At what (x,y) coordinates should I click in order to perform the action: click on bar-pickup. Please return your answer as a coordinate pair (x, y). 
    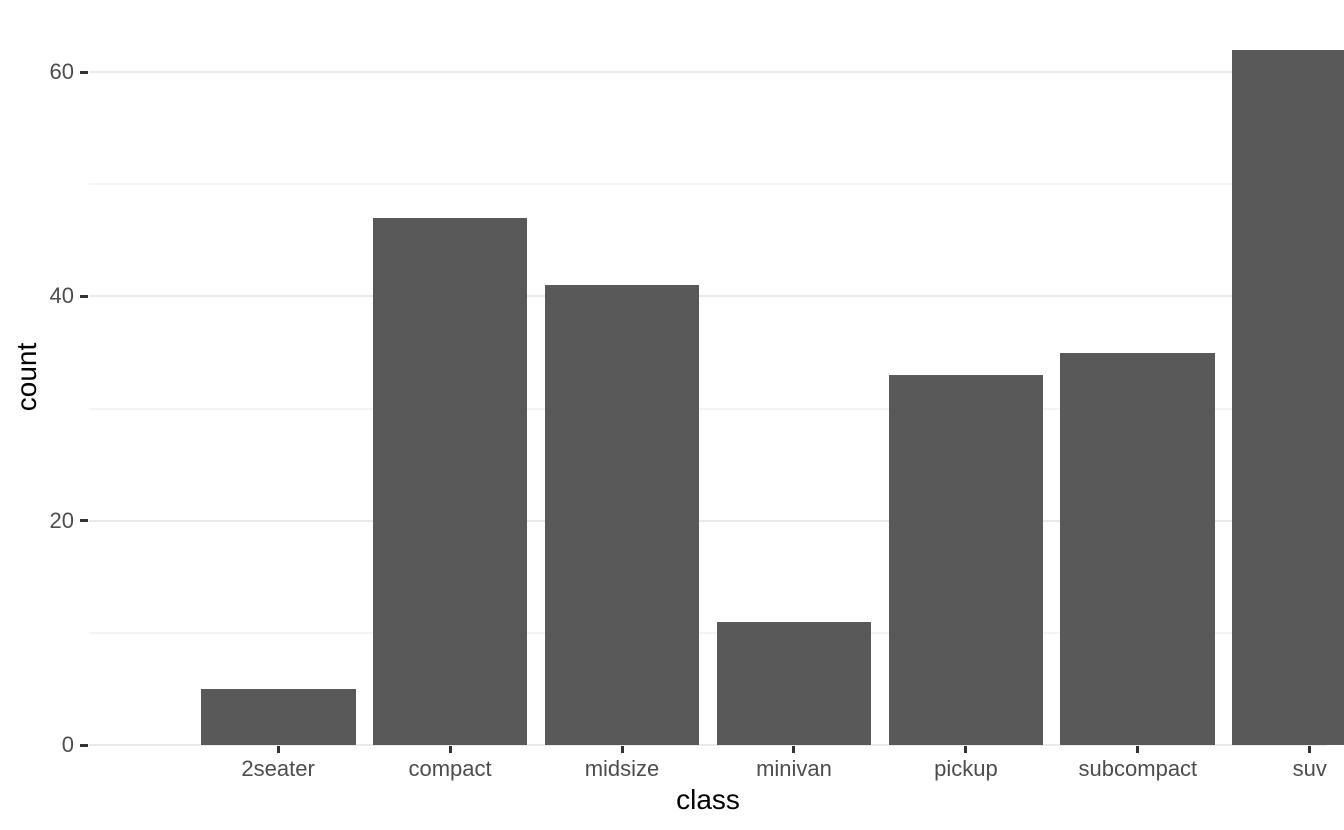
    Looking at the image, I should click on (966, 559).